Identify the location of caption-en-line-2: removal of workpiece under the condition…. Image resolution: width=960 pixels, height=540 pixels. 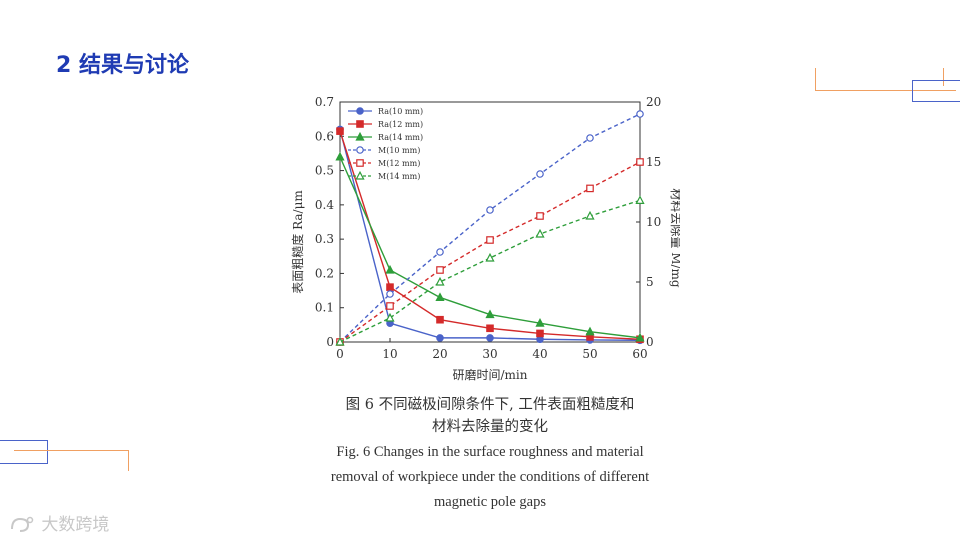
(490, 477).